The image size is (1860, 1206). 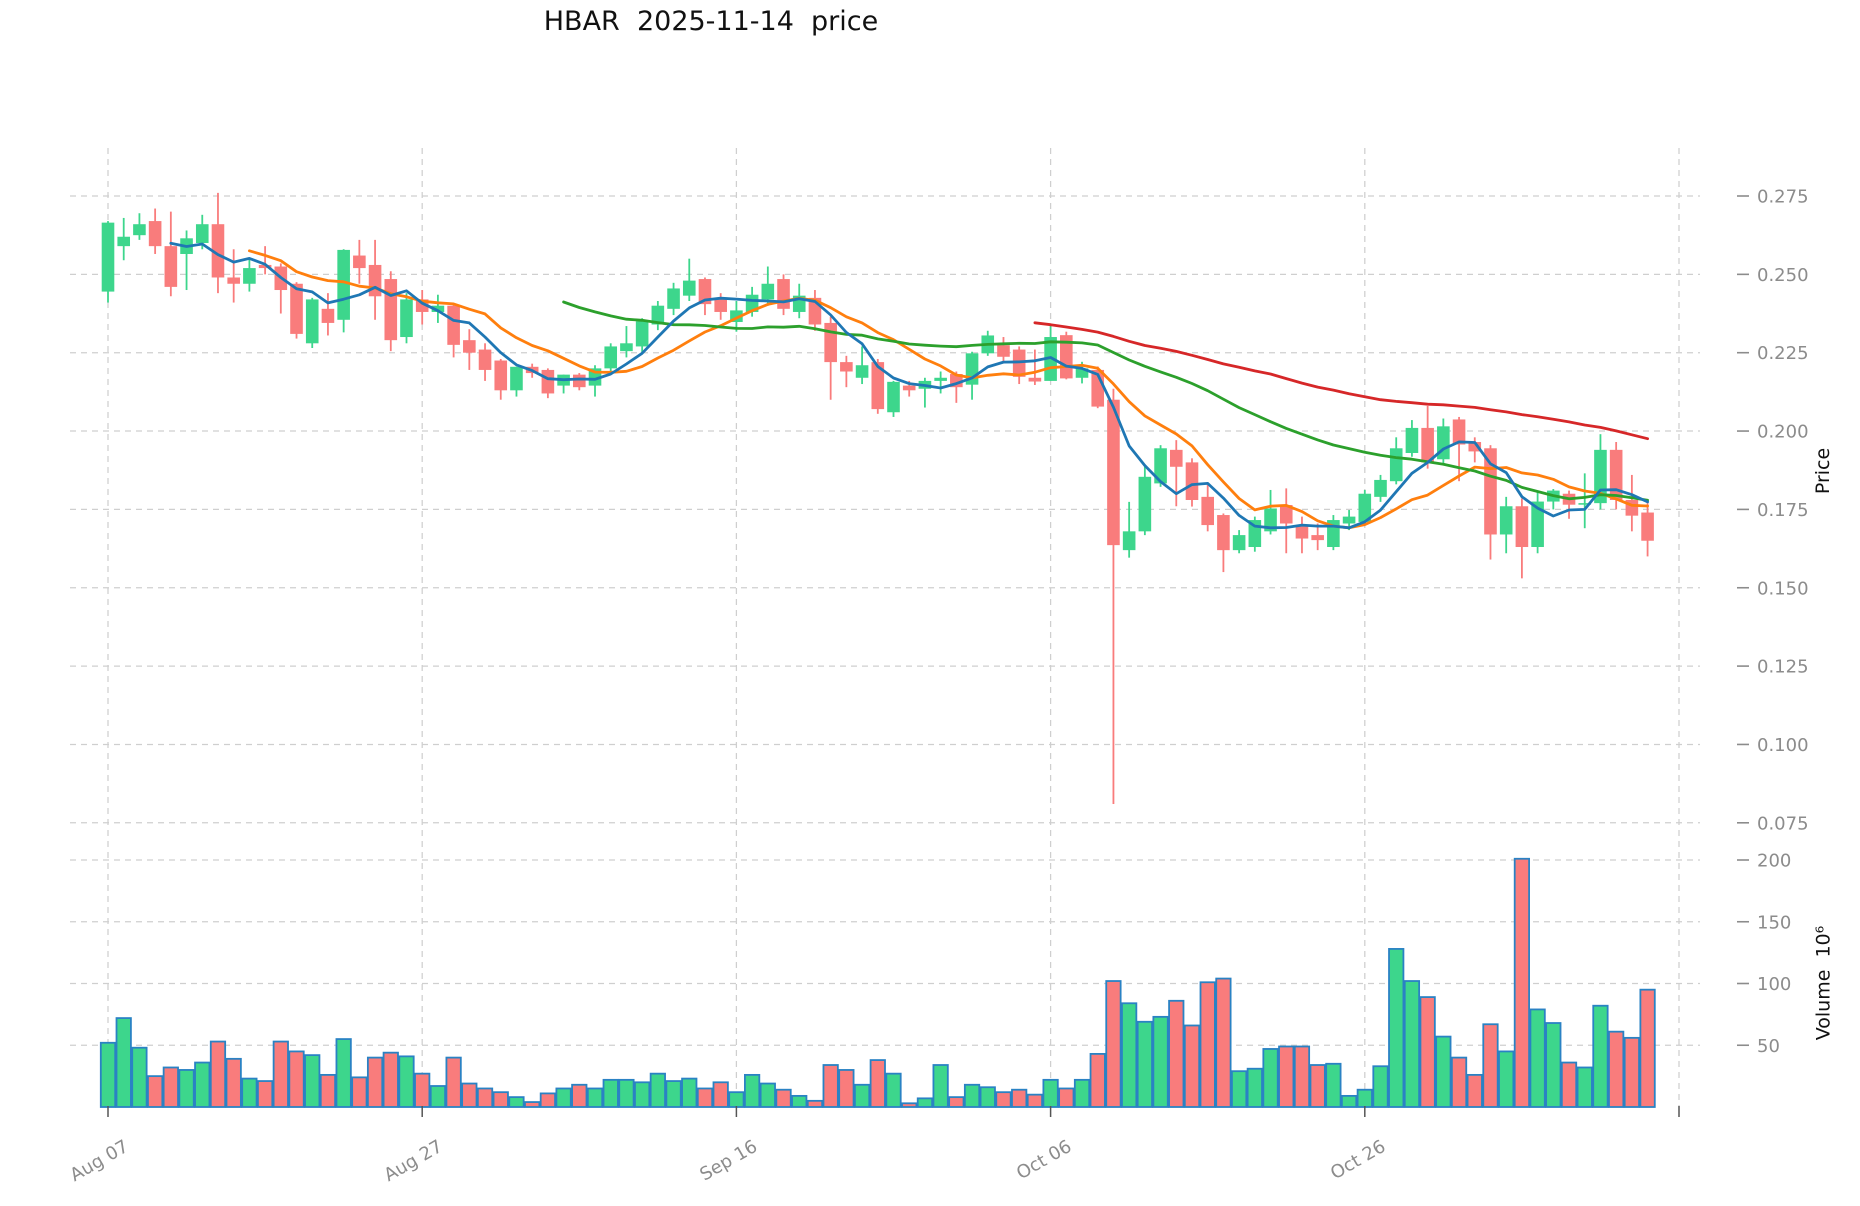 What do you see at coordinates (1783, 197) in the screenshot?
I see `price-tick-label: 0.275` at bounding box center [1783, 197].